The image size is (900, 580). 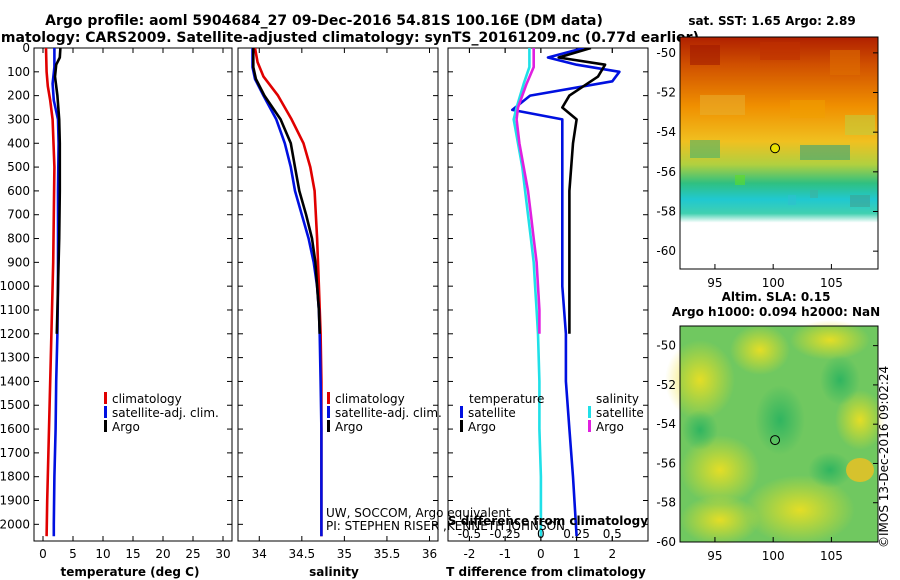 What do you see at coordinates (15, 524) in the screenshot?
I see `depth-tick-label: 2000` at bounding box center [15, 524].